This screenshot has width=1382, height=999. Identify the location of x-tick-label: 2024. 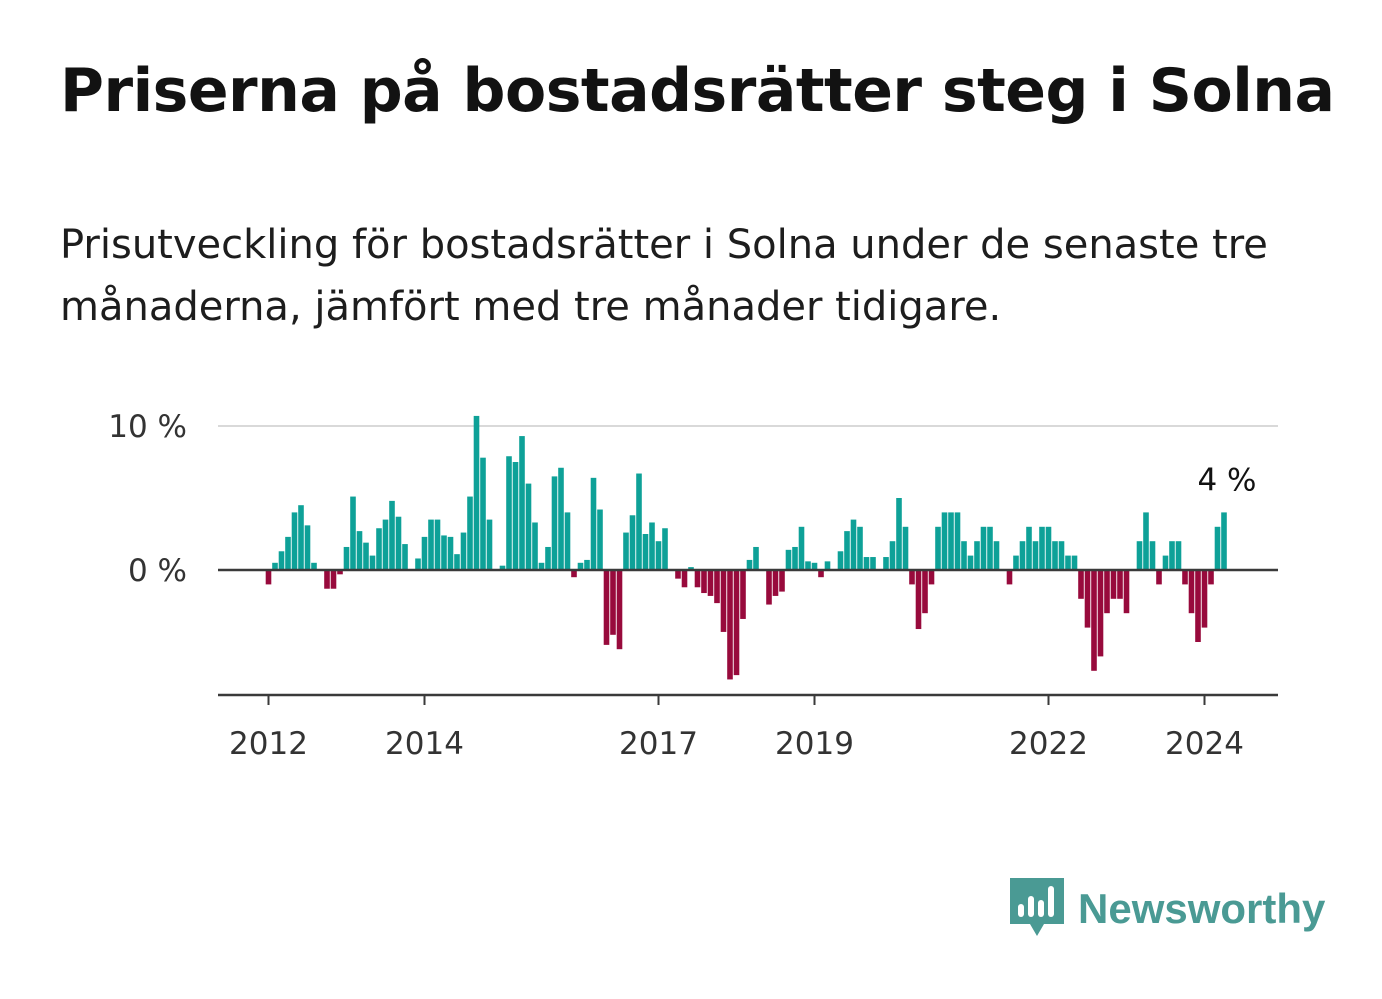
(1204, 744).